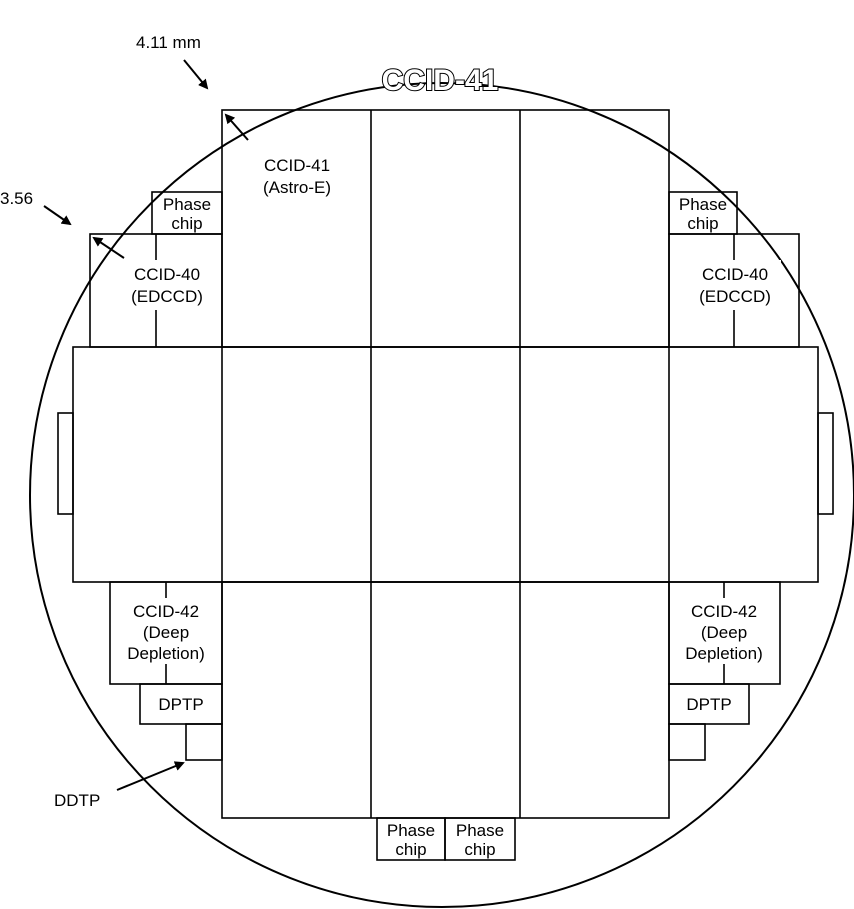  I want to click on phase-chip-right-top: Phase chip, so click(703, 213).